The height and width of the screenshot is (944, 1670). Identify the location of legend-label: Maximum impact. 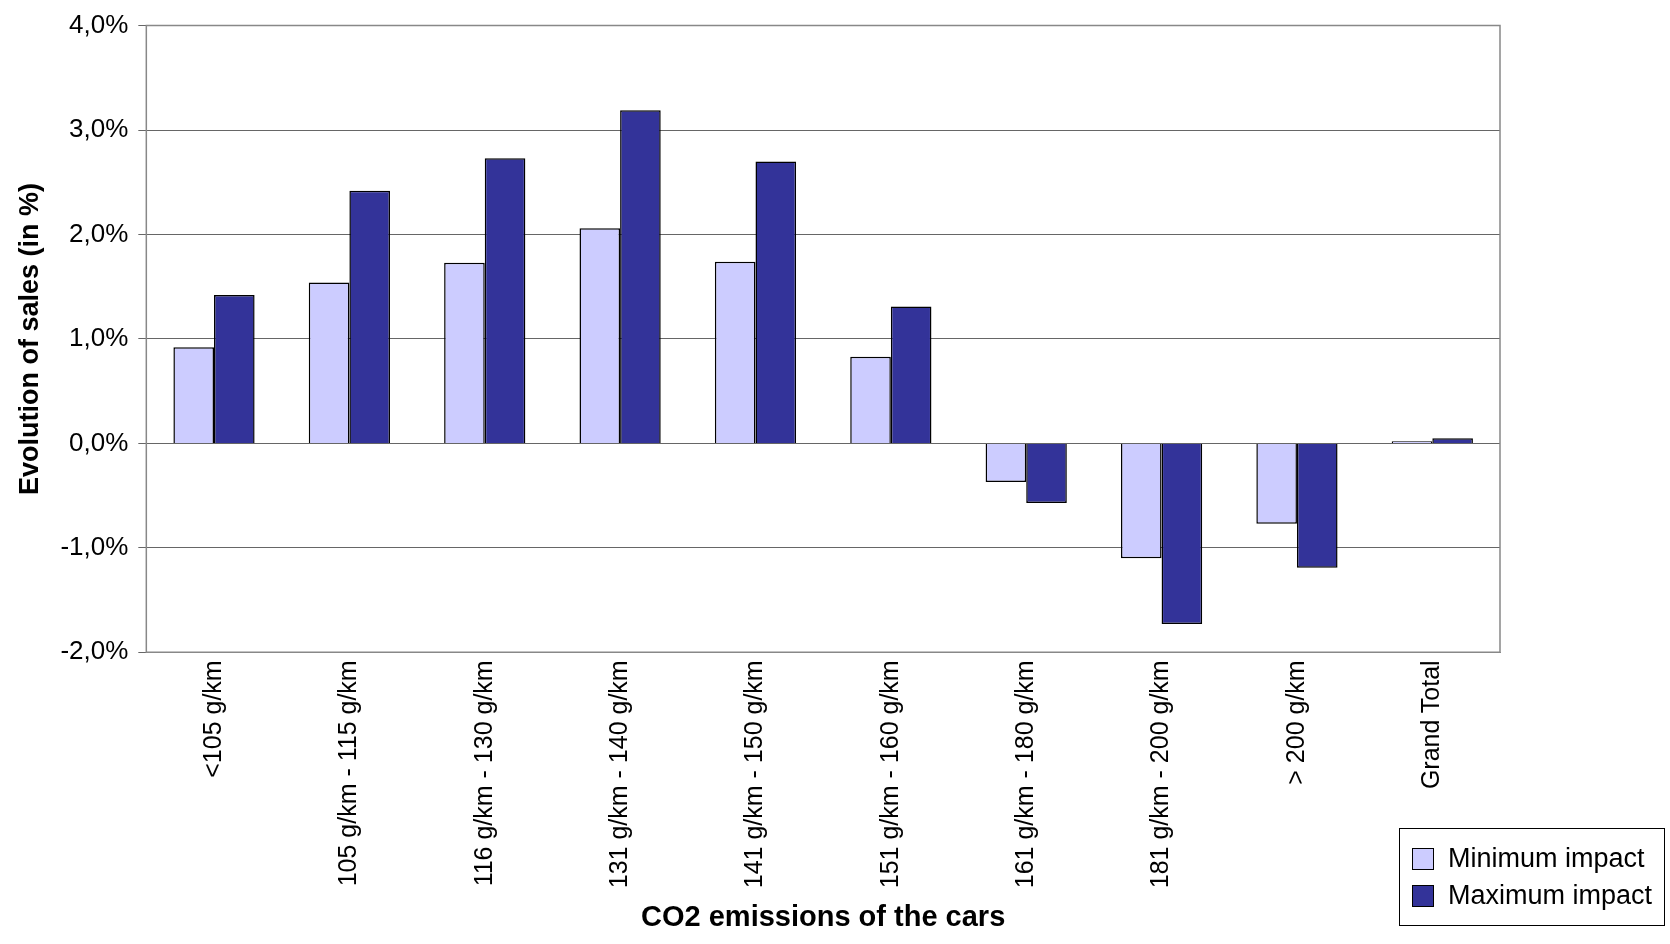
(1549, 895).